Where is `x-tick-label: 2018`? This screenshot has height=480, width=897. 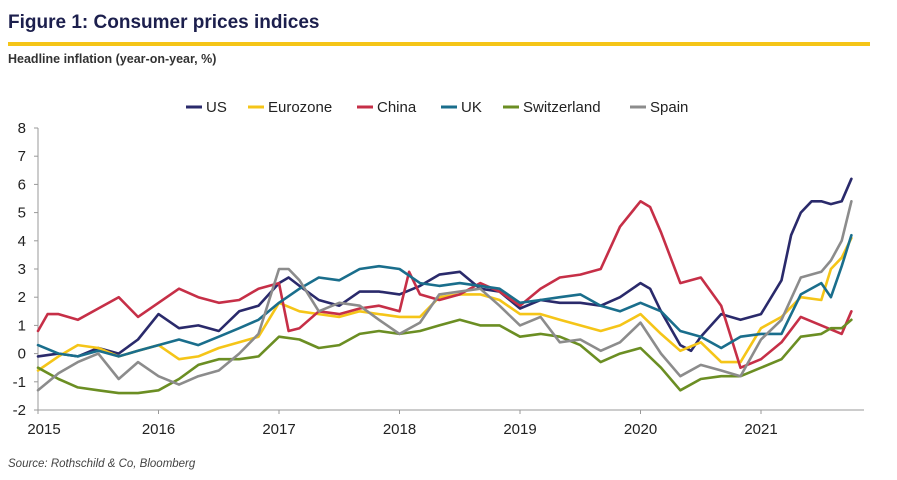 x-tick-label: 2018 is located at coordinates (399, 429).